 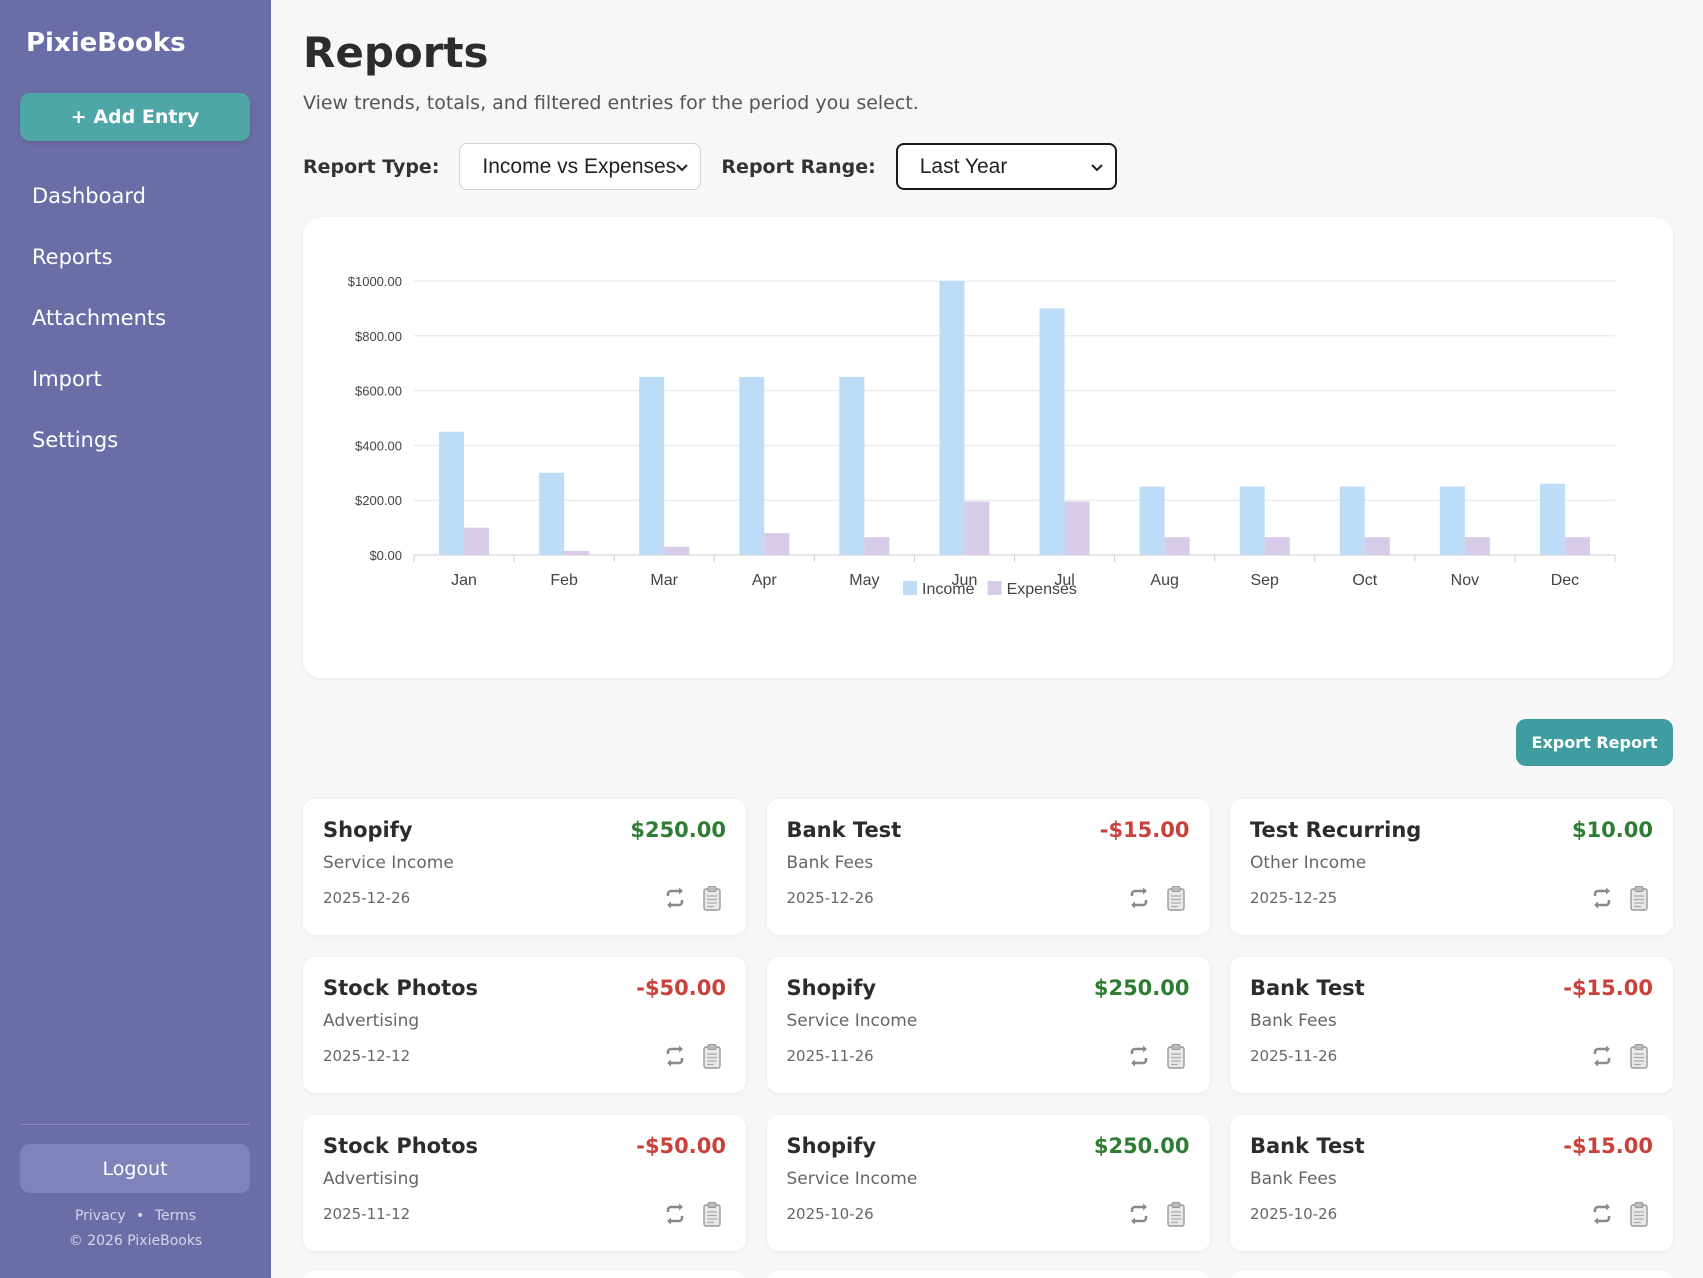 What do you see at coordinates (652, 465) in the screenshot?
I see `bar-income-mar` at bounding box center [652, 465].